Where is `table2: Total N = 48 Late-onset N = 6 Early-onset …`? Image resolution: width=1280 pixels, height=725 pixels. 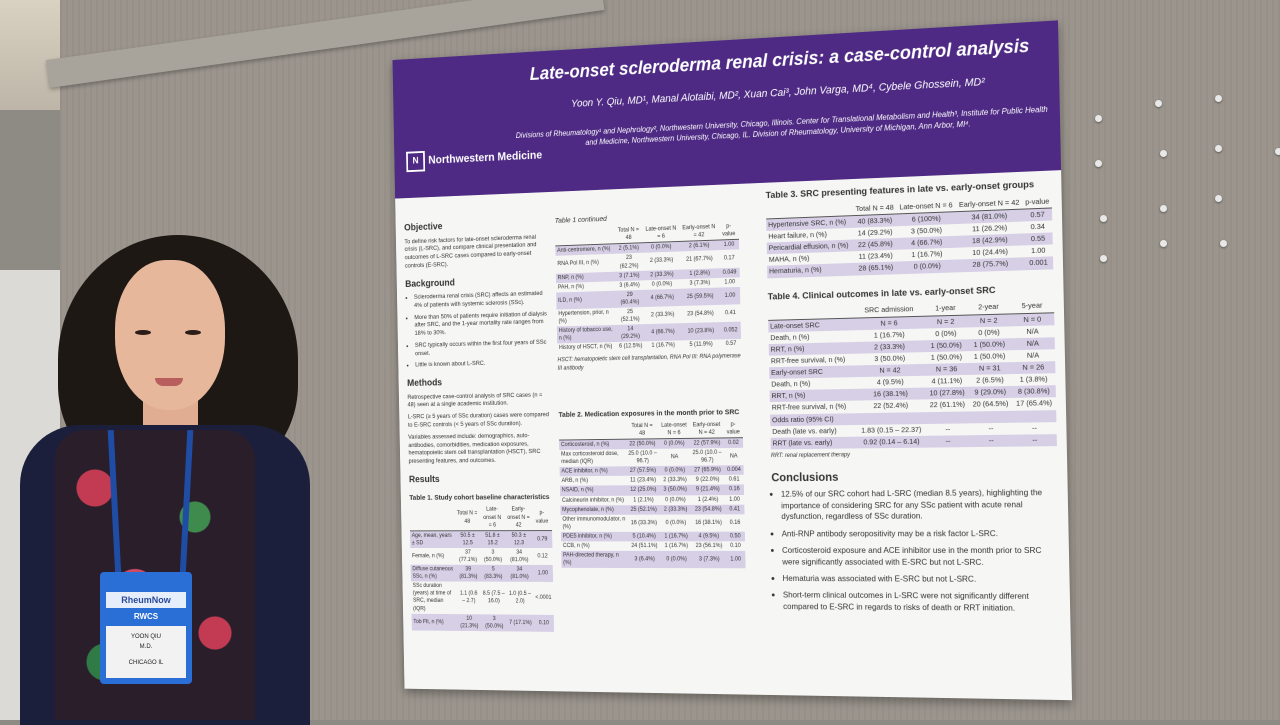 table2: Total N = 48 Late-onset N = 6 Early-onset … is located at coordinates (652, 494).